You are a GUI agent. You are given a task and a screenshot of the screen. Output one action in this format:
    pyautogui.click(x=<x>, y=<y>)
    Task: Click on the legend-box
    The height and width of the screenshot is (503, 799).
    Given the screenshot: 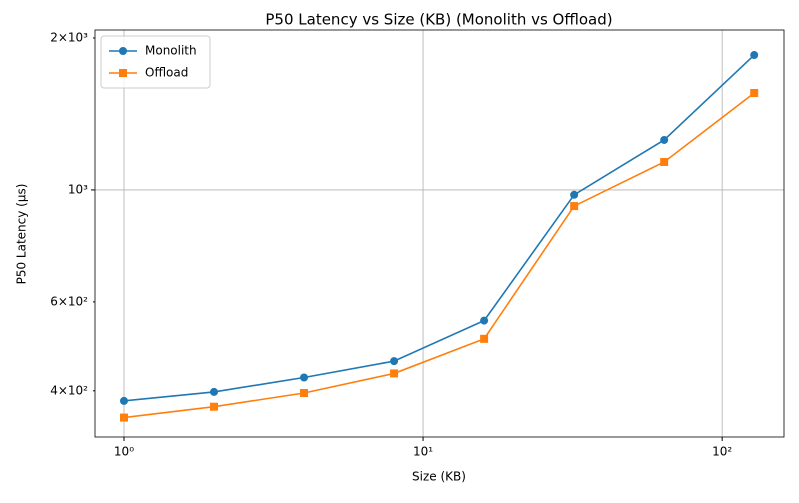 What is the action you would take?
    pyautogui.click(x=155, y=62)
    